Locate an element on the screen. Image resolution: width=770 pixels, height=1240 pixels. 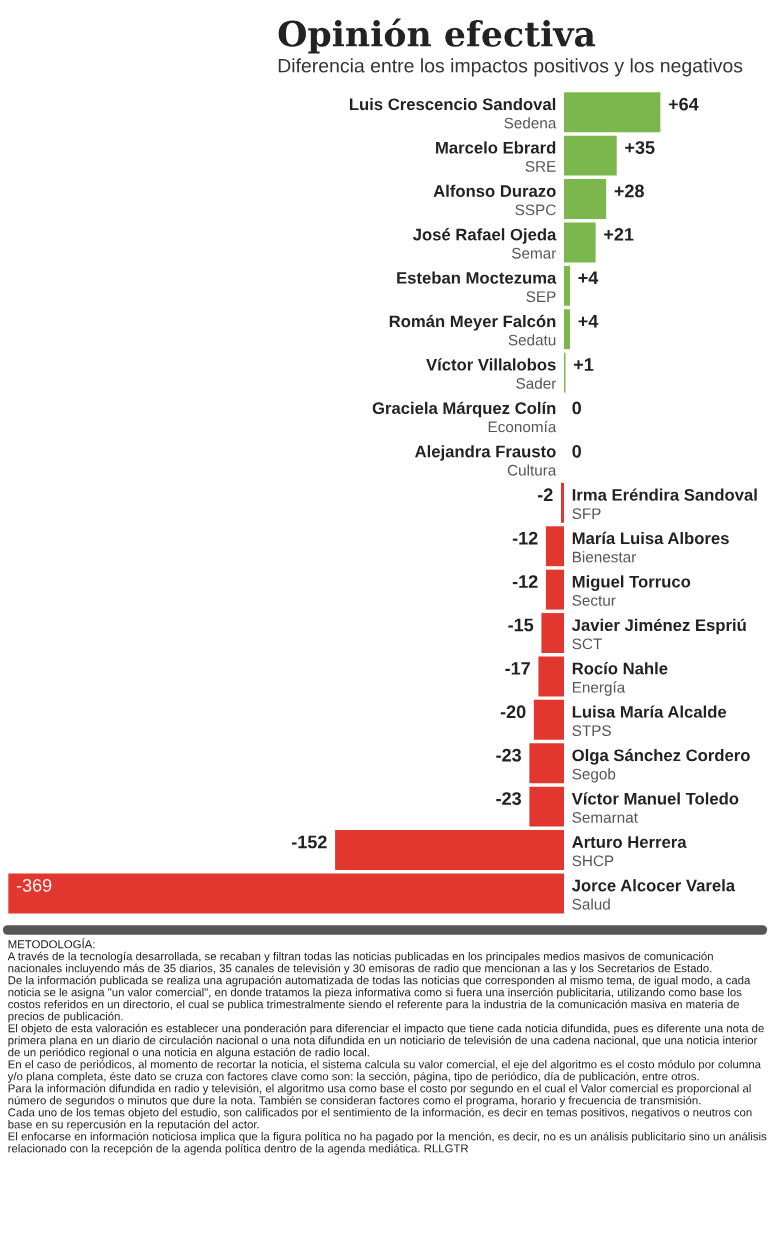
bar is located at coordinates (612, 112).